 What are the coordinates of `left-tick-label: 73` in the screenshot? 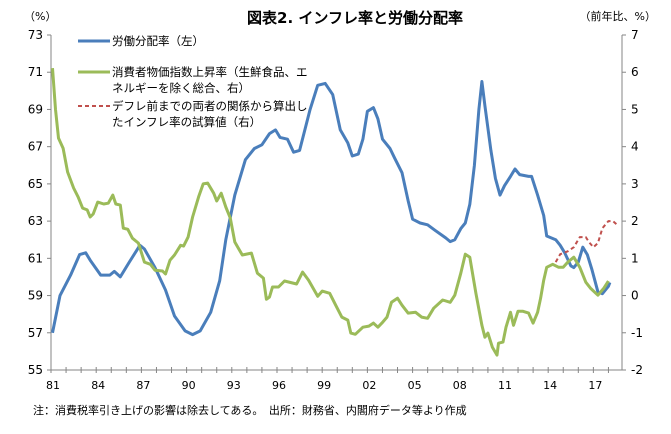 It's located at (35, 35).